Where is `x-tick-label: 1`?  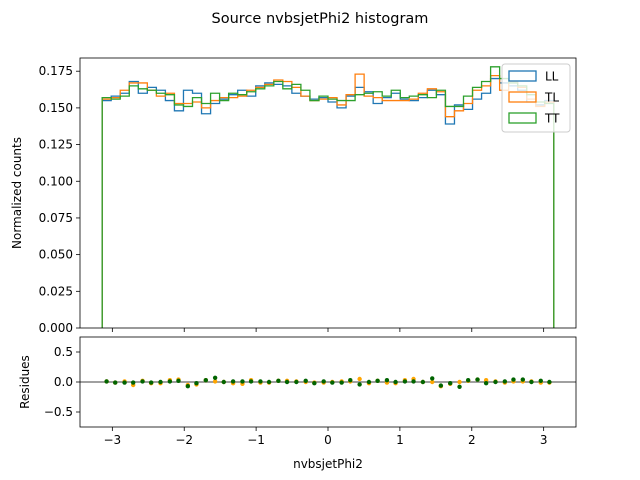
x-tick-label: 1 is located at coordinates (400, 440).